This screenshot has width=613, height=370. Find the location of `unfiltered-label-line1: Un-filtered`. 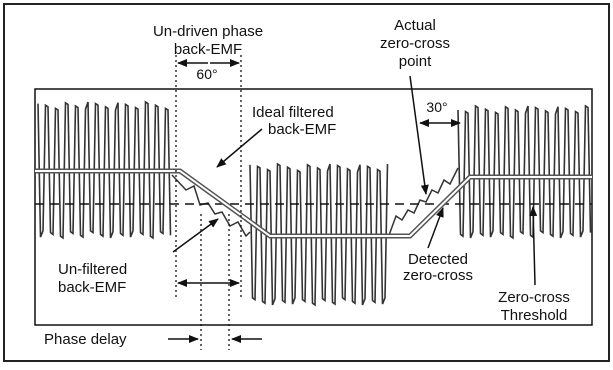

unfiltered-label-line1: Un-filtered is located at coordinates (92, 269).